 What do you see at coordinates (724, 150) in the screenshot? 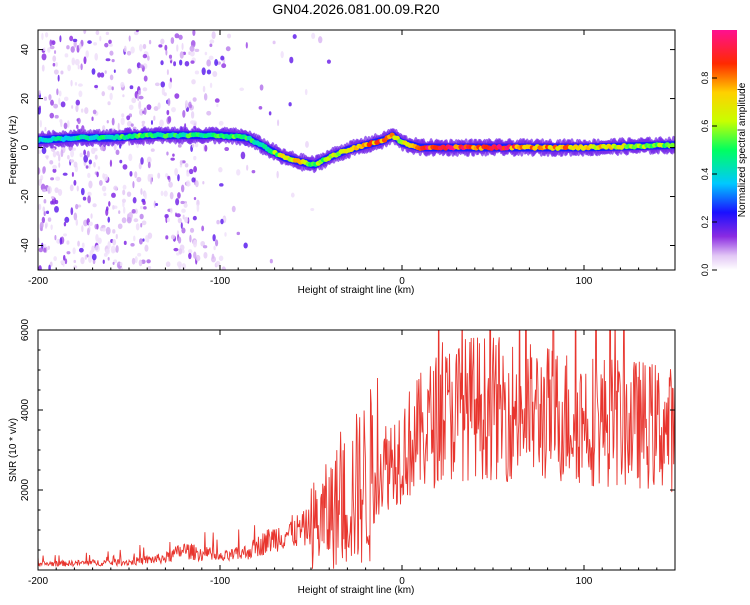
I see `colorbar-gradient` at bounding box center [724, 150].